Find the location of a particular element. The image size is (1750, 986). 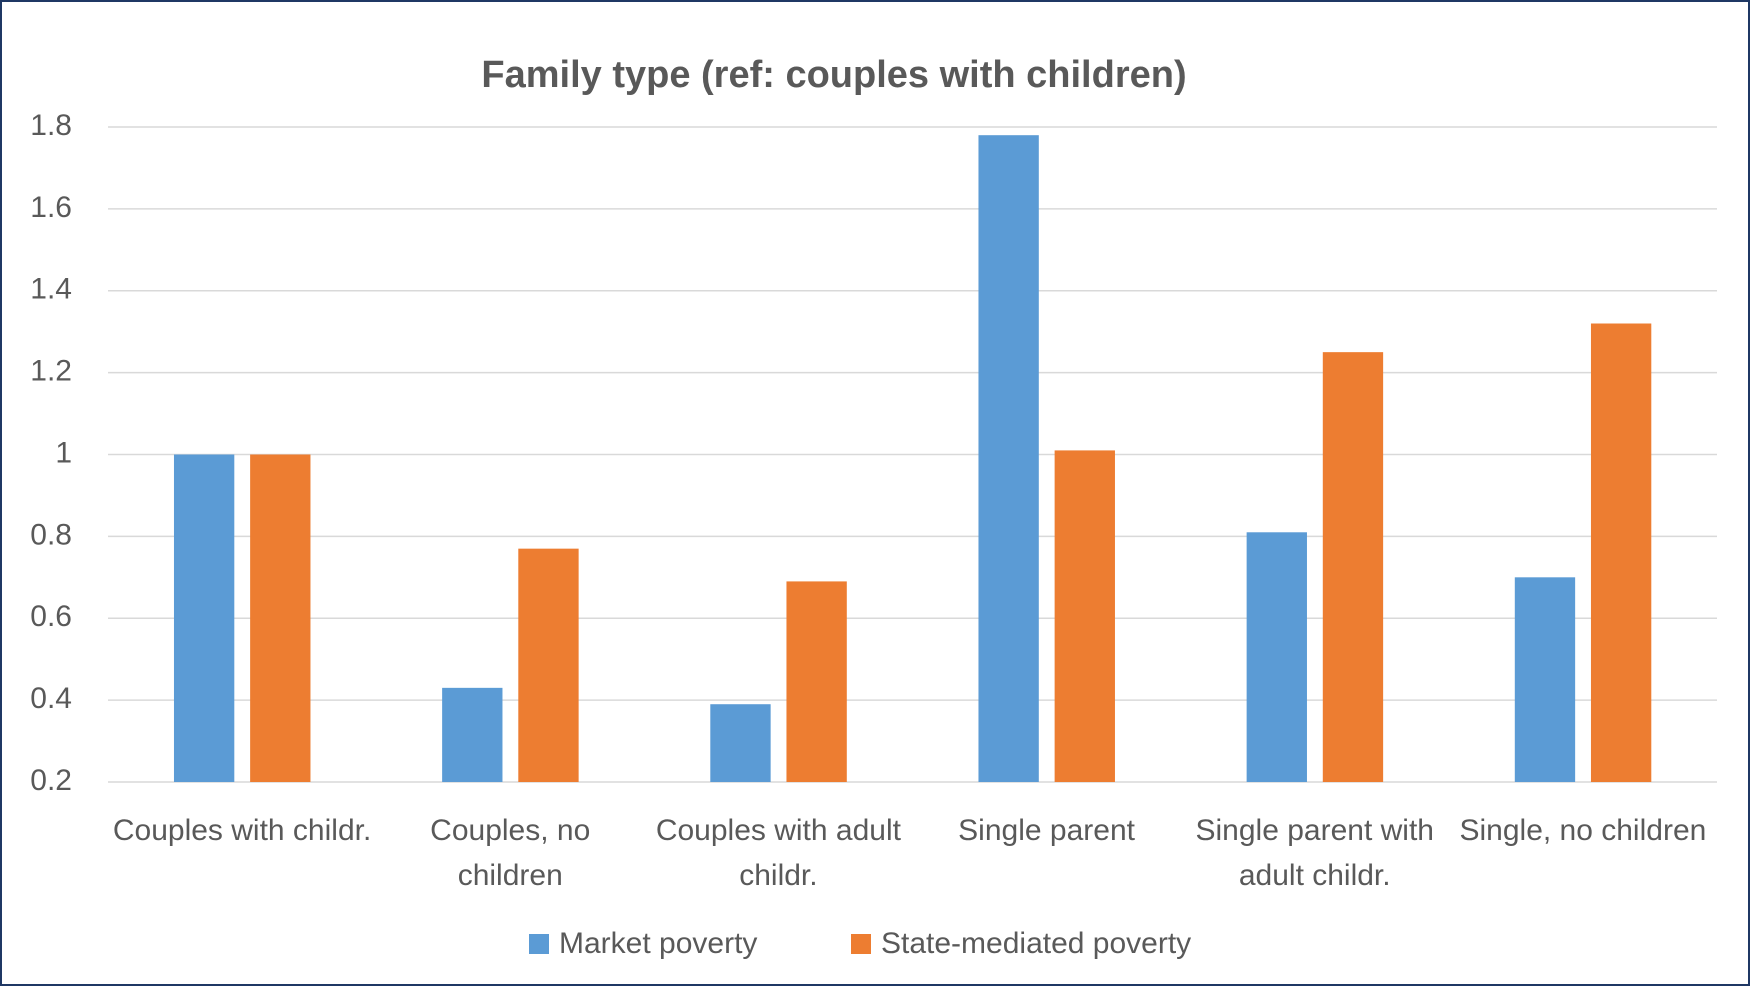

y-tick-label: 1 is located at coordinates (63, 452).